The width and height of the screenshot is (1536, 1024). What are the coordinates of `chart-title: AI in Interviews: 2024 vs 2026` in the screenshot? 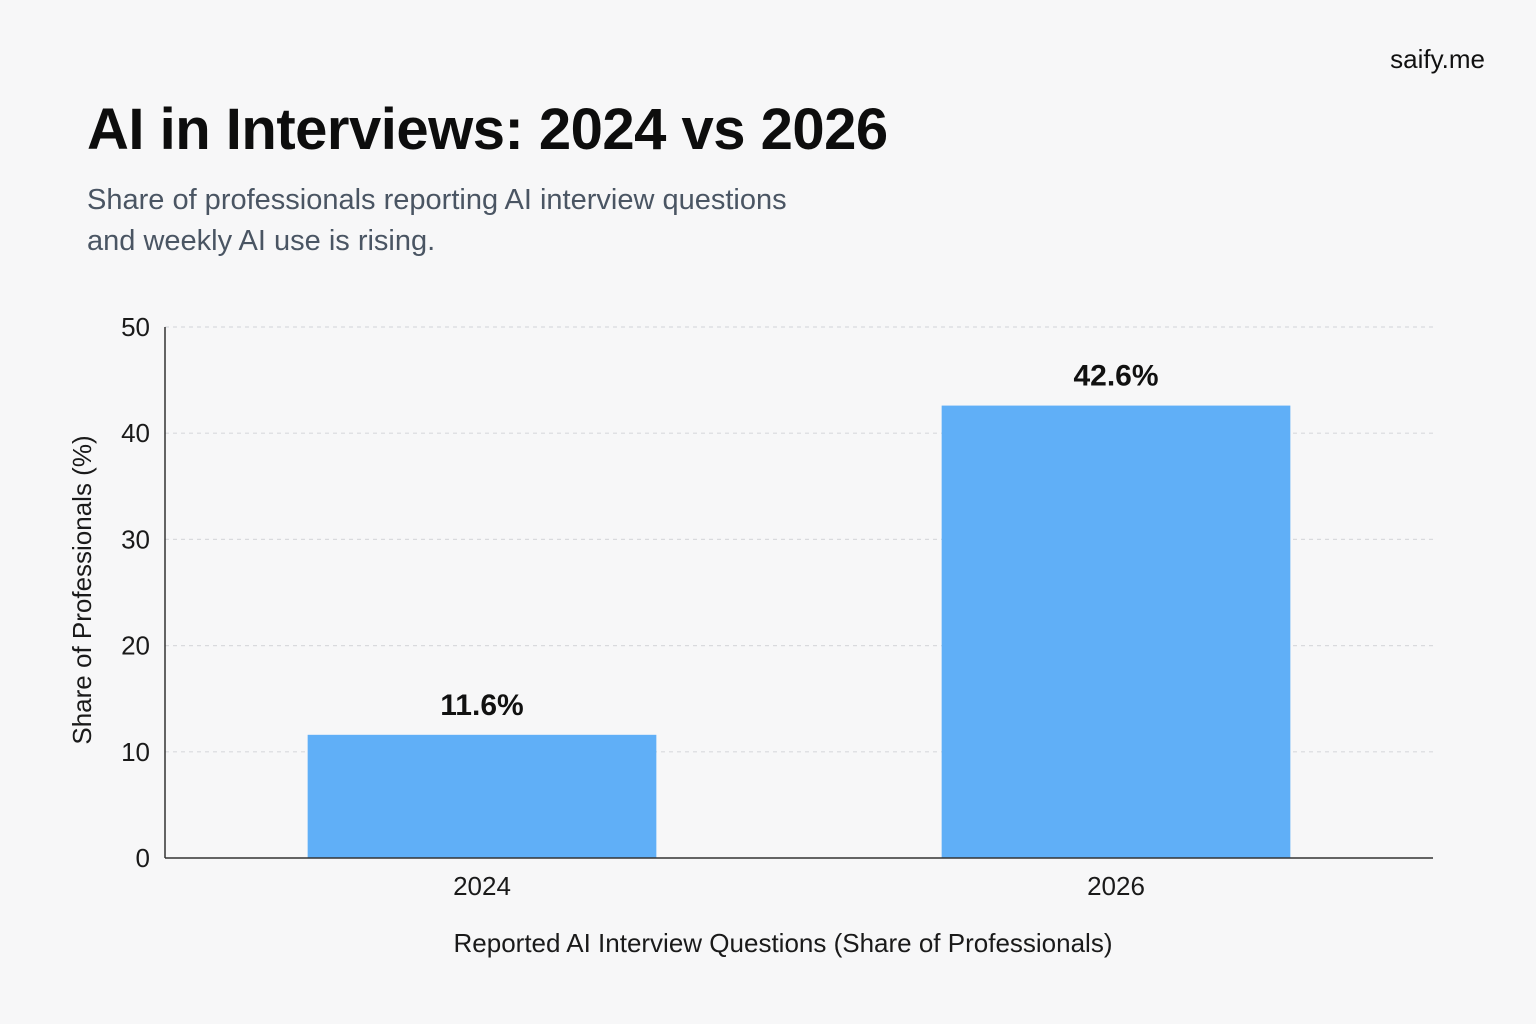 It's located at (487, 129).